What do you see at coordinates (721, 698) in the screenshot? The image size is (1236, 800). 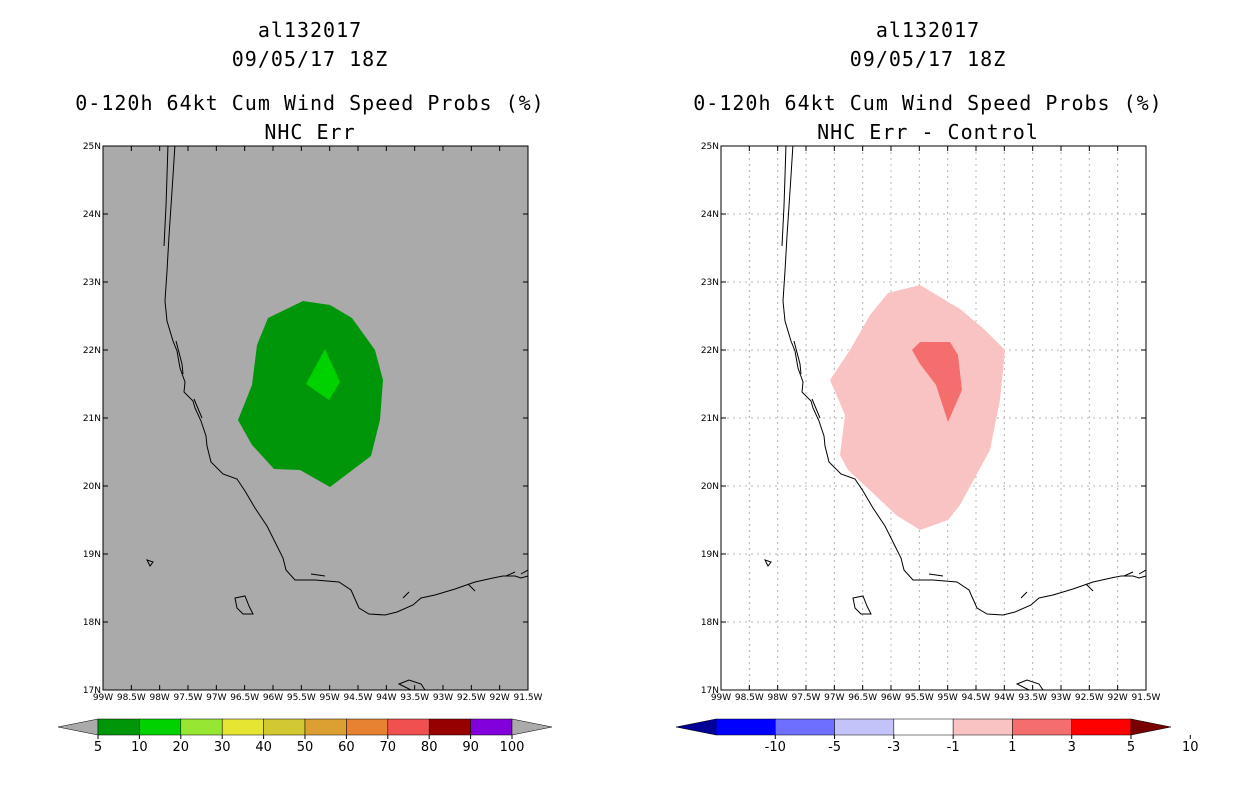 I see `lon-label: 99W` at bounding box center [721, 698].